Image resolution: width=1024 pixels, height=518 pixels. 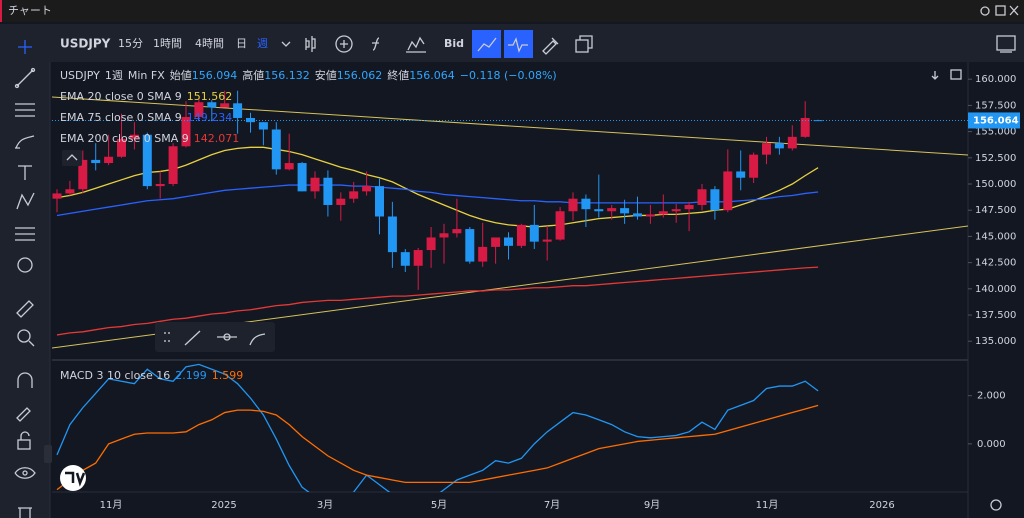 What do you see at coordinates (130, 43) in the screenshot?
I see `interval-button: 15分` at bounding box center [130, 43].